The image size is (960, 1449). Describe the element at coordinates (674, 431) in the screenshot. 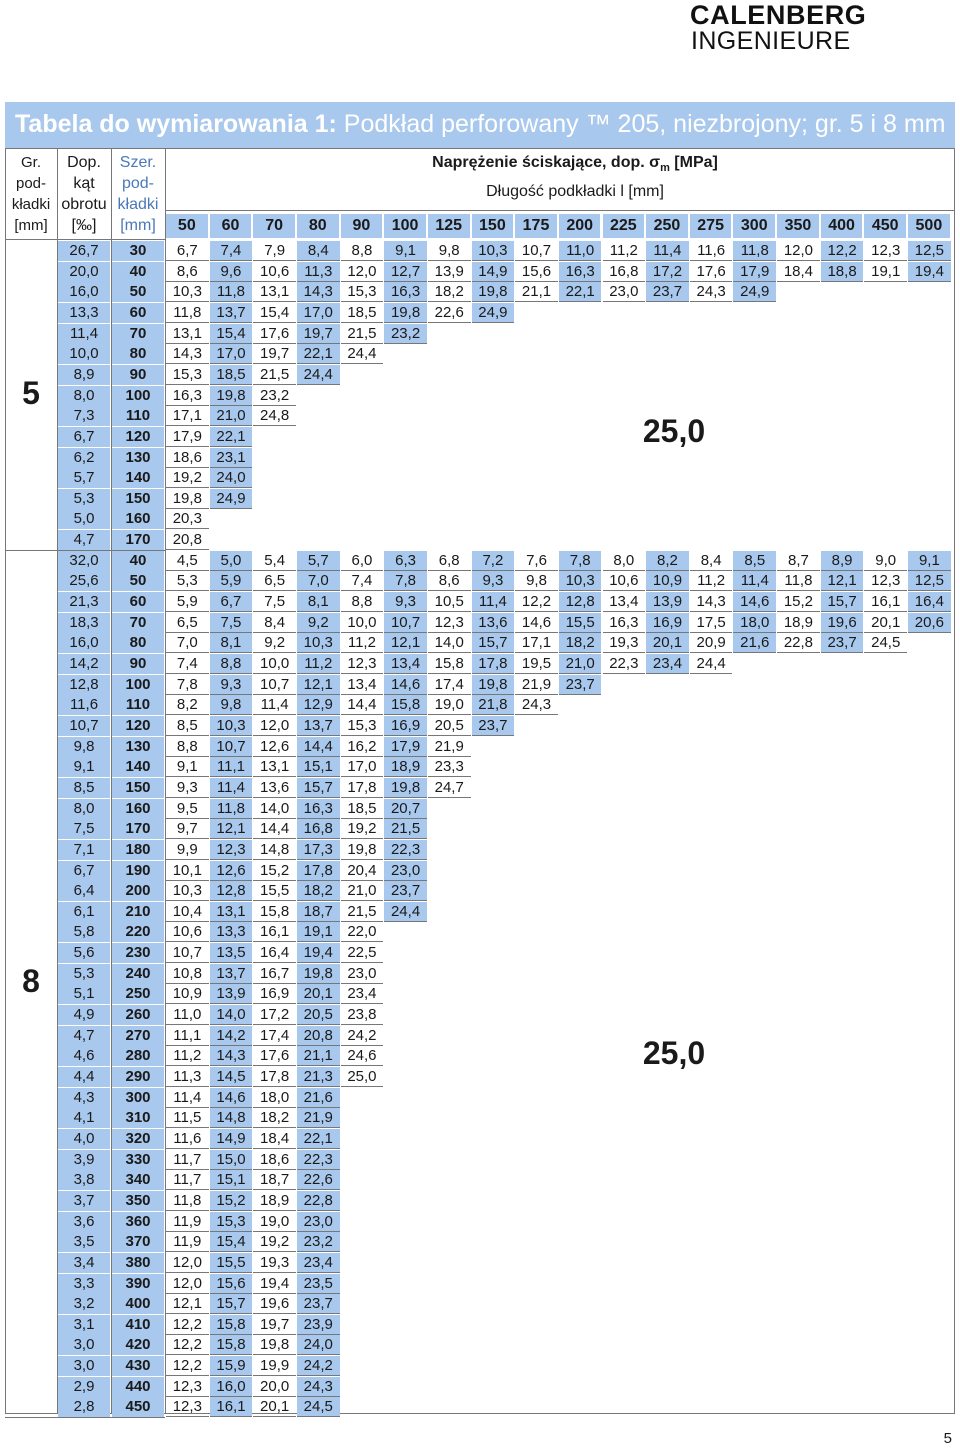

I see `max-value-label: 25,0` at that location.